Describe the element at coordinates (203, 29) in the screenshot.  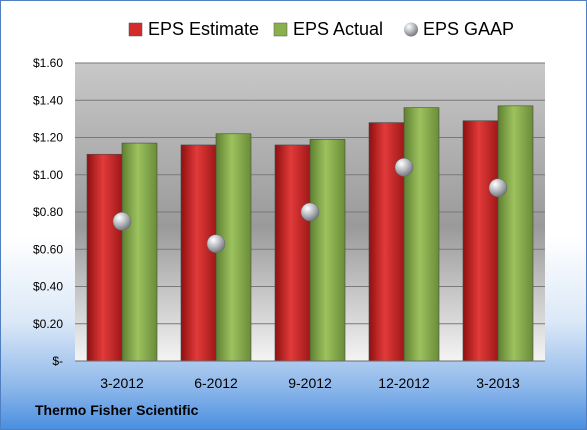
I see `legend-label: EPS Estimate` at that location.